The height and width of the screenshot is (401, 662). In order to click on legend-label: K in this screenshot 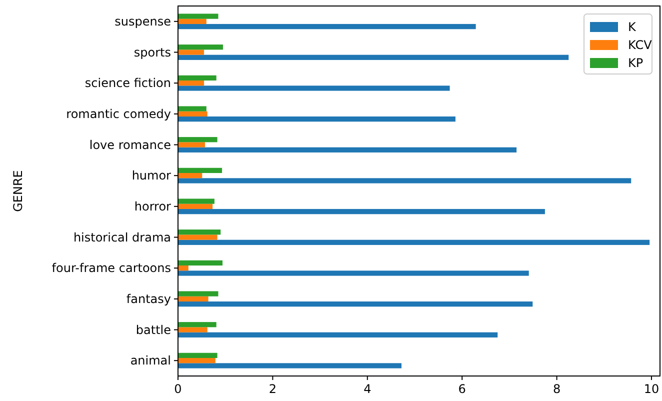, I will do `click(632, 27)`.